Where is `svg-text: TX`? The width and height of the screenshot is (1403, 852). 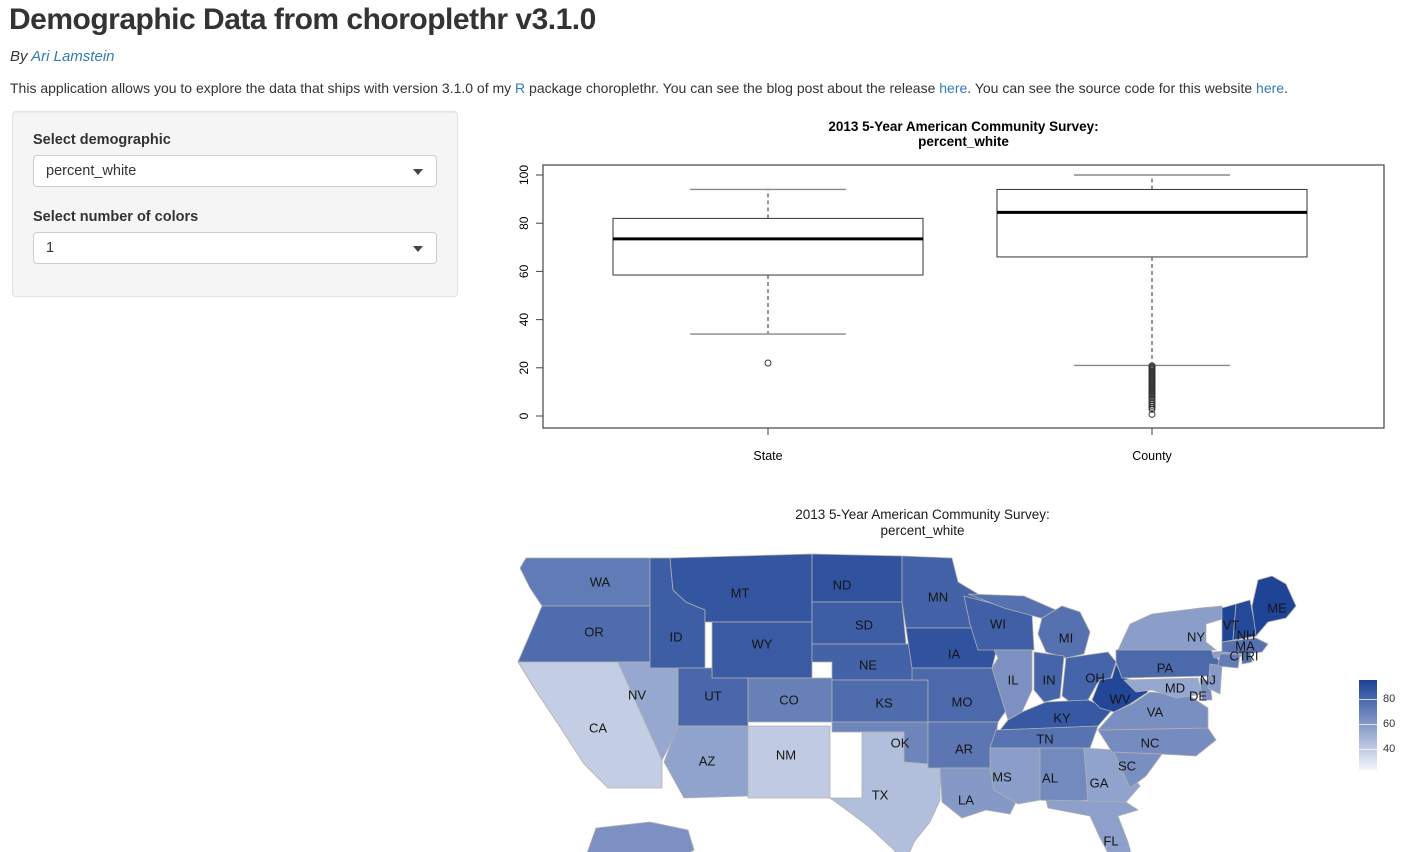 svg-text: TX is located at coordinates (880, 795).